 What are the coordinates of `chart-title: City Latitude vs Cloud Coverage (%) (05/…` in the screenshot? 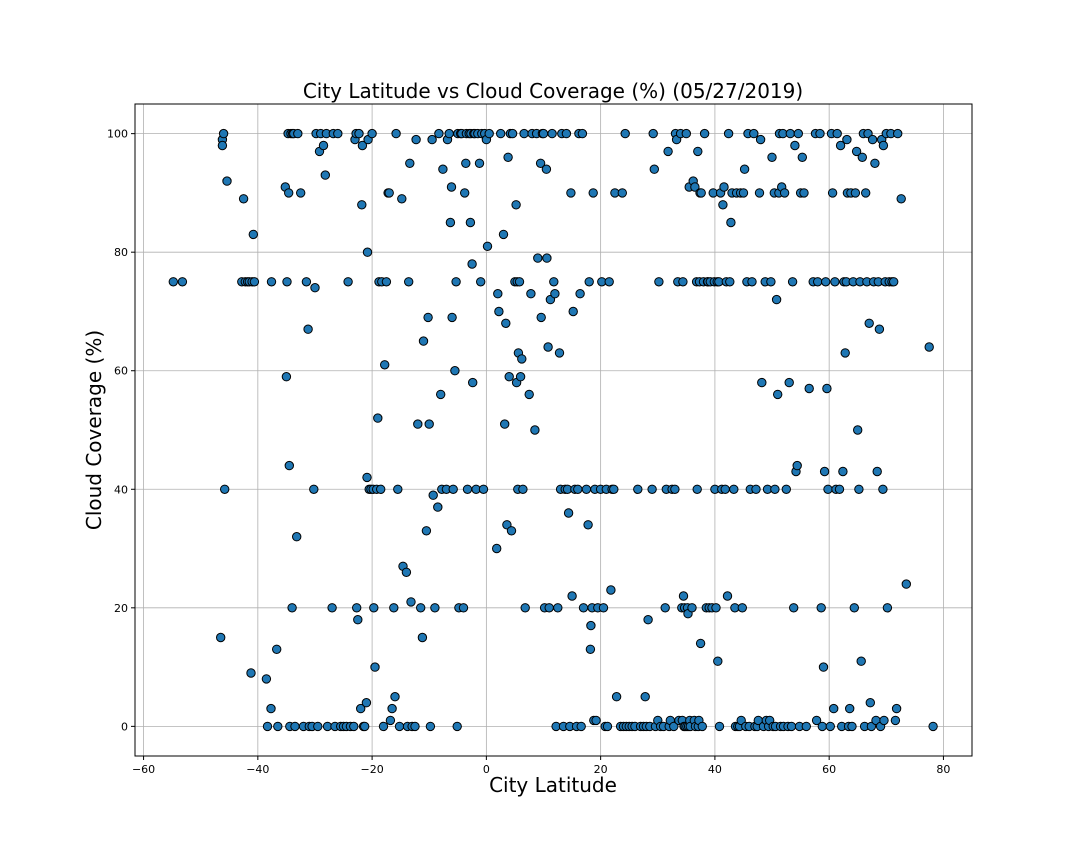 It's located at (553, 91).